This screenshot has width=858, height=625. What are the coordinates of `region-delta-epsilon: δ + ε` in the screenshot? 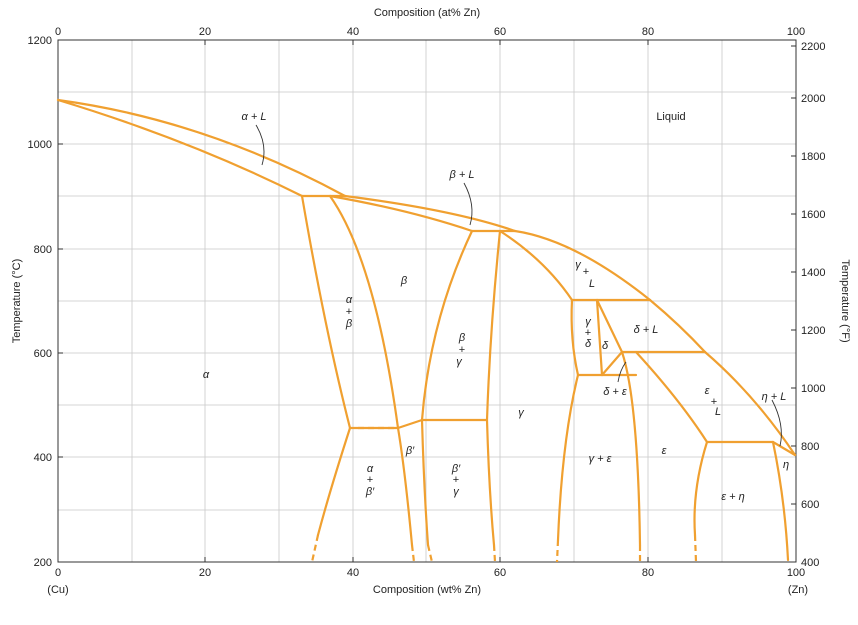 It's located at (615, 392).